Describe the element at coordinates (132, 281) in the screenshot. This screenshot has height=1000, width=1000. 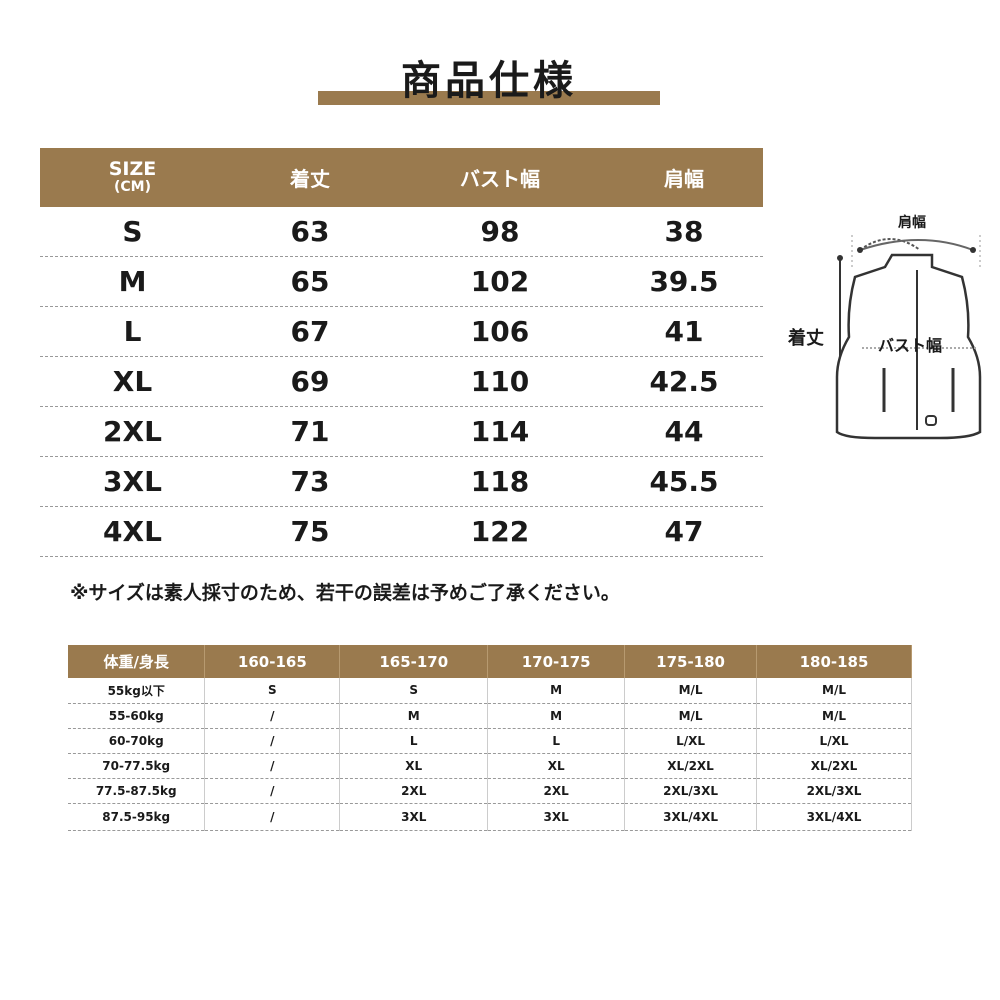
I see `cell-size: M` at that location.